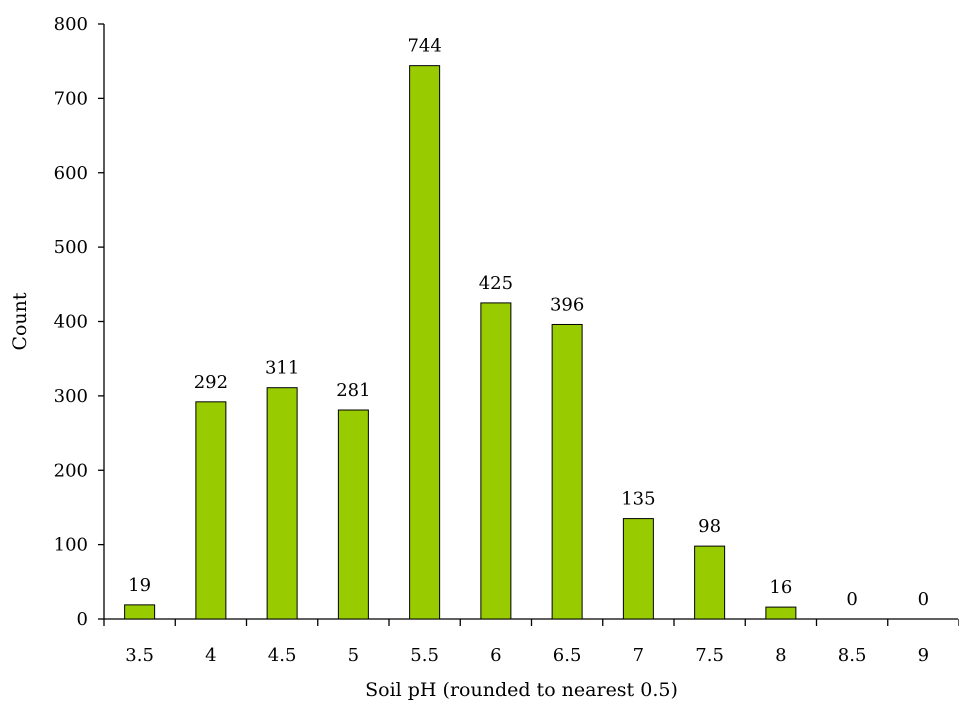 The width and height of the screenshot is (959, 713). What do you see at coordinates (71, 322) in the screenshot?
I see `y-tick-label: 400` at bounding box center [71, 322].